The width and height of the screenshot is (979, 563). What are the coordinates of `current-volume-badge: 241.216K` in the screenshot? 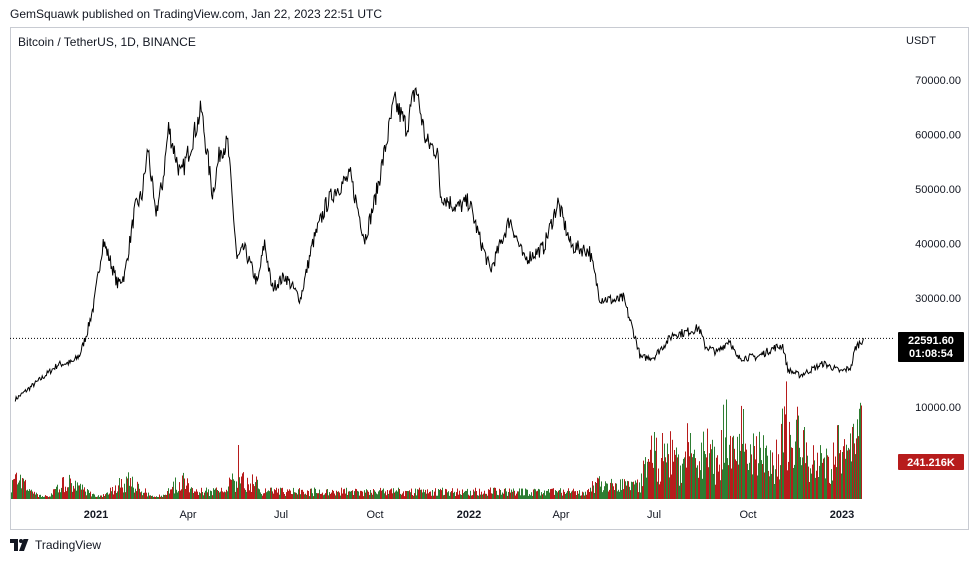 It's located at (931, 462).